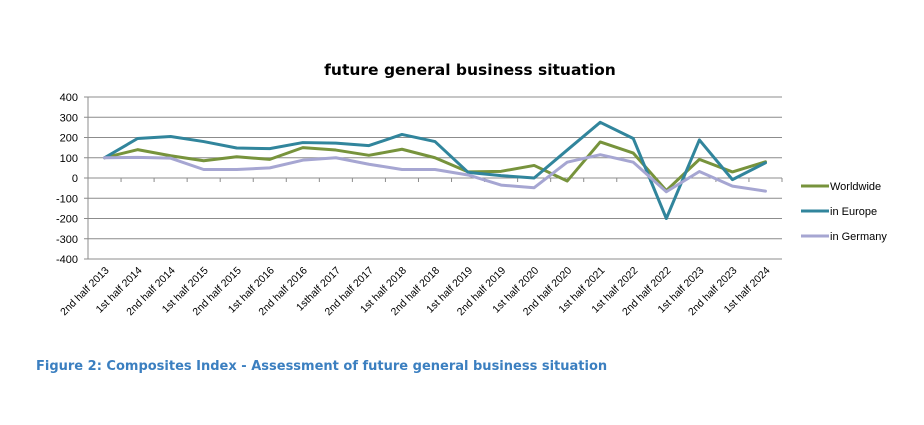  Describe the element at coordinates (853, 212) in the screenshot. I see `legend-label-in-europe: in Europe` at that location.